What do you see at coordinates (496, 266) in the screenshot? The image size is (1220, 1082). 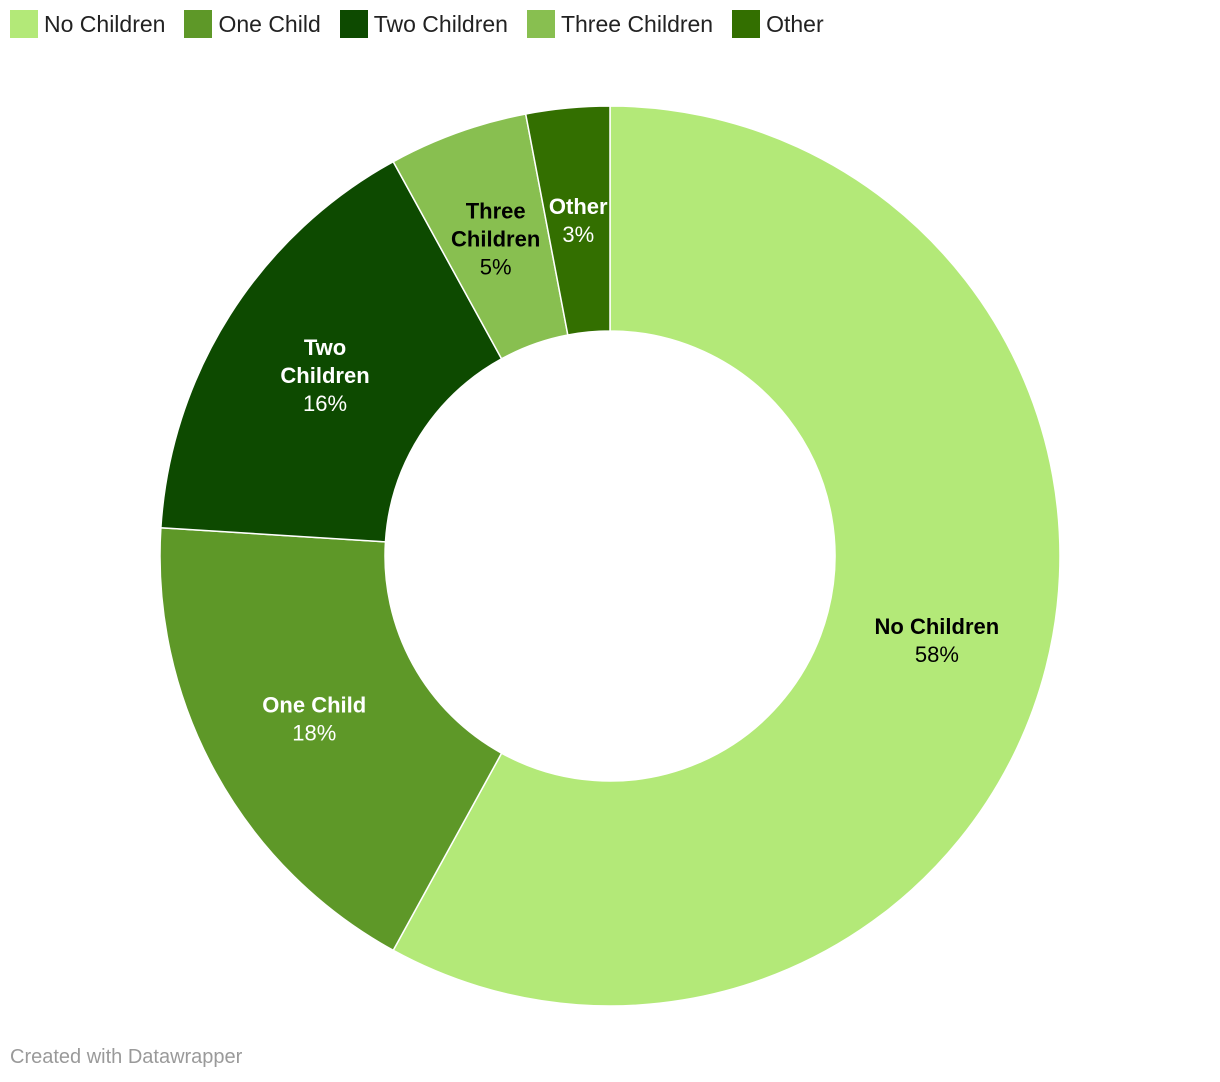 I see `slice-value-label: 5%` at bounding box center [496, 266].